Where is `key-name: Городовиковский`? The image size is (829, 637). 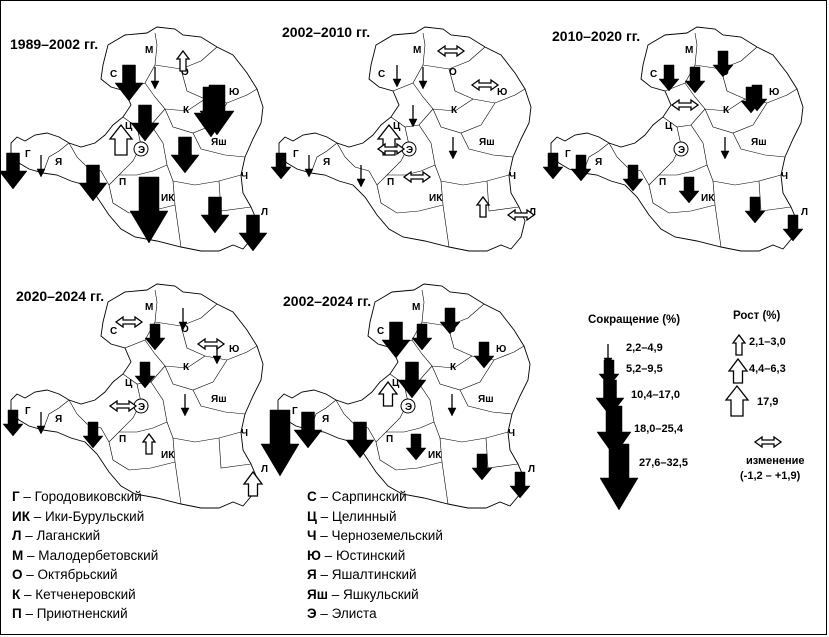 key-name: Городовиковский is located at coordinates (88, 496).